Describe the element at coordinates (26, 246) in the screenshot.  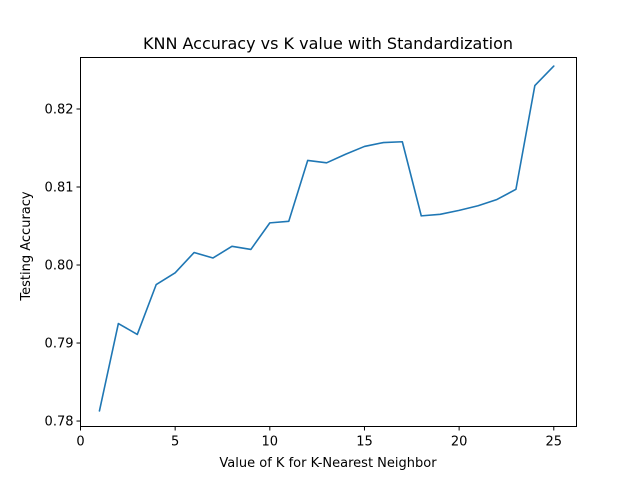
I see `y-axis-label: Testing Accuracy` at that location.